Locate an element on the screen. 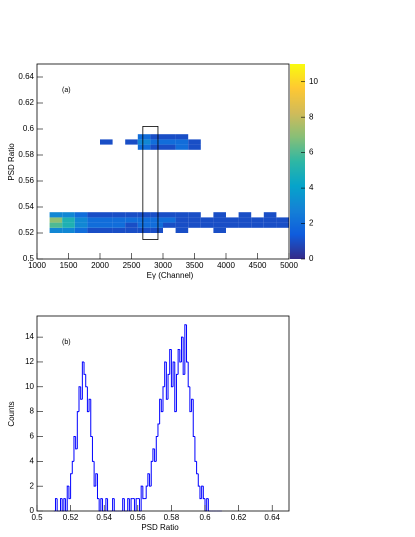 The image size is (415, 537). x-axis-label: PSD Ratio is located at coordinates (160, 527).